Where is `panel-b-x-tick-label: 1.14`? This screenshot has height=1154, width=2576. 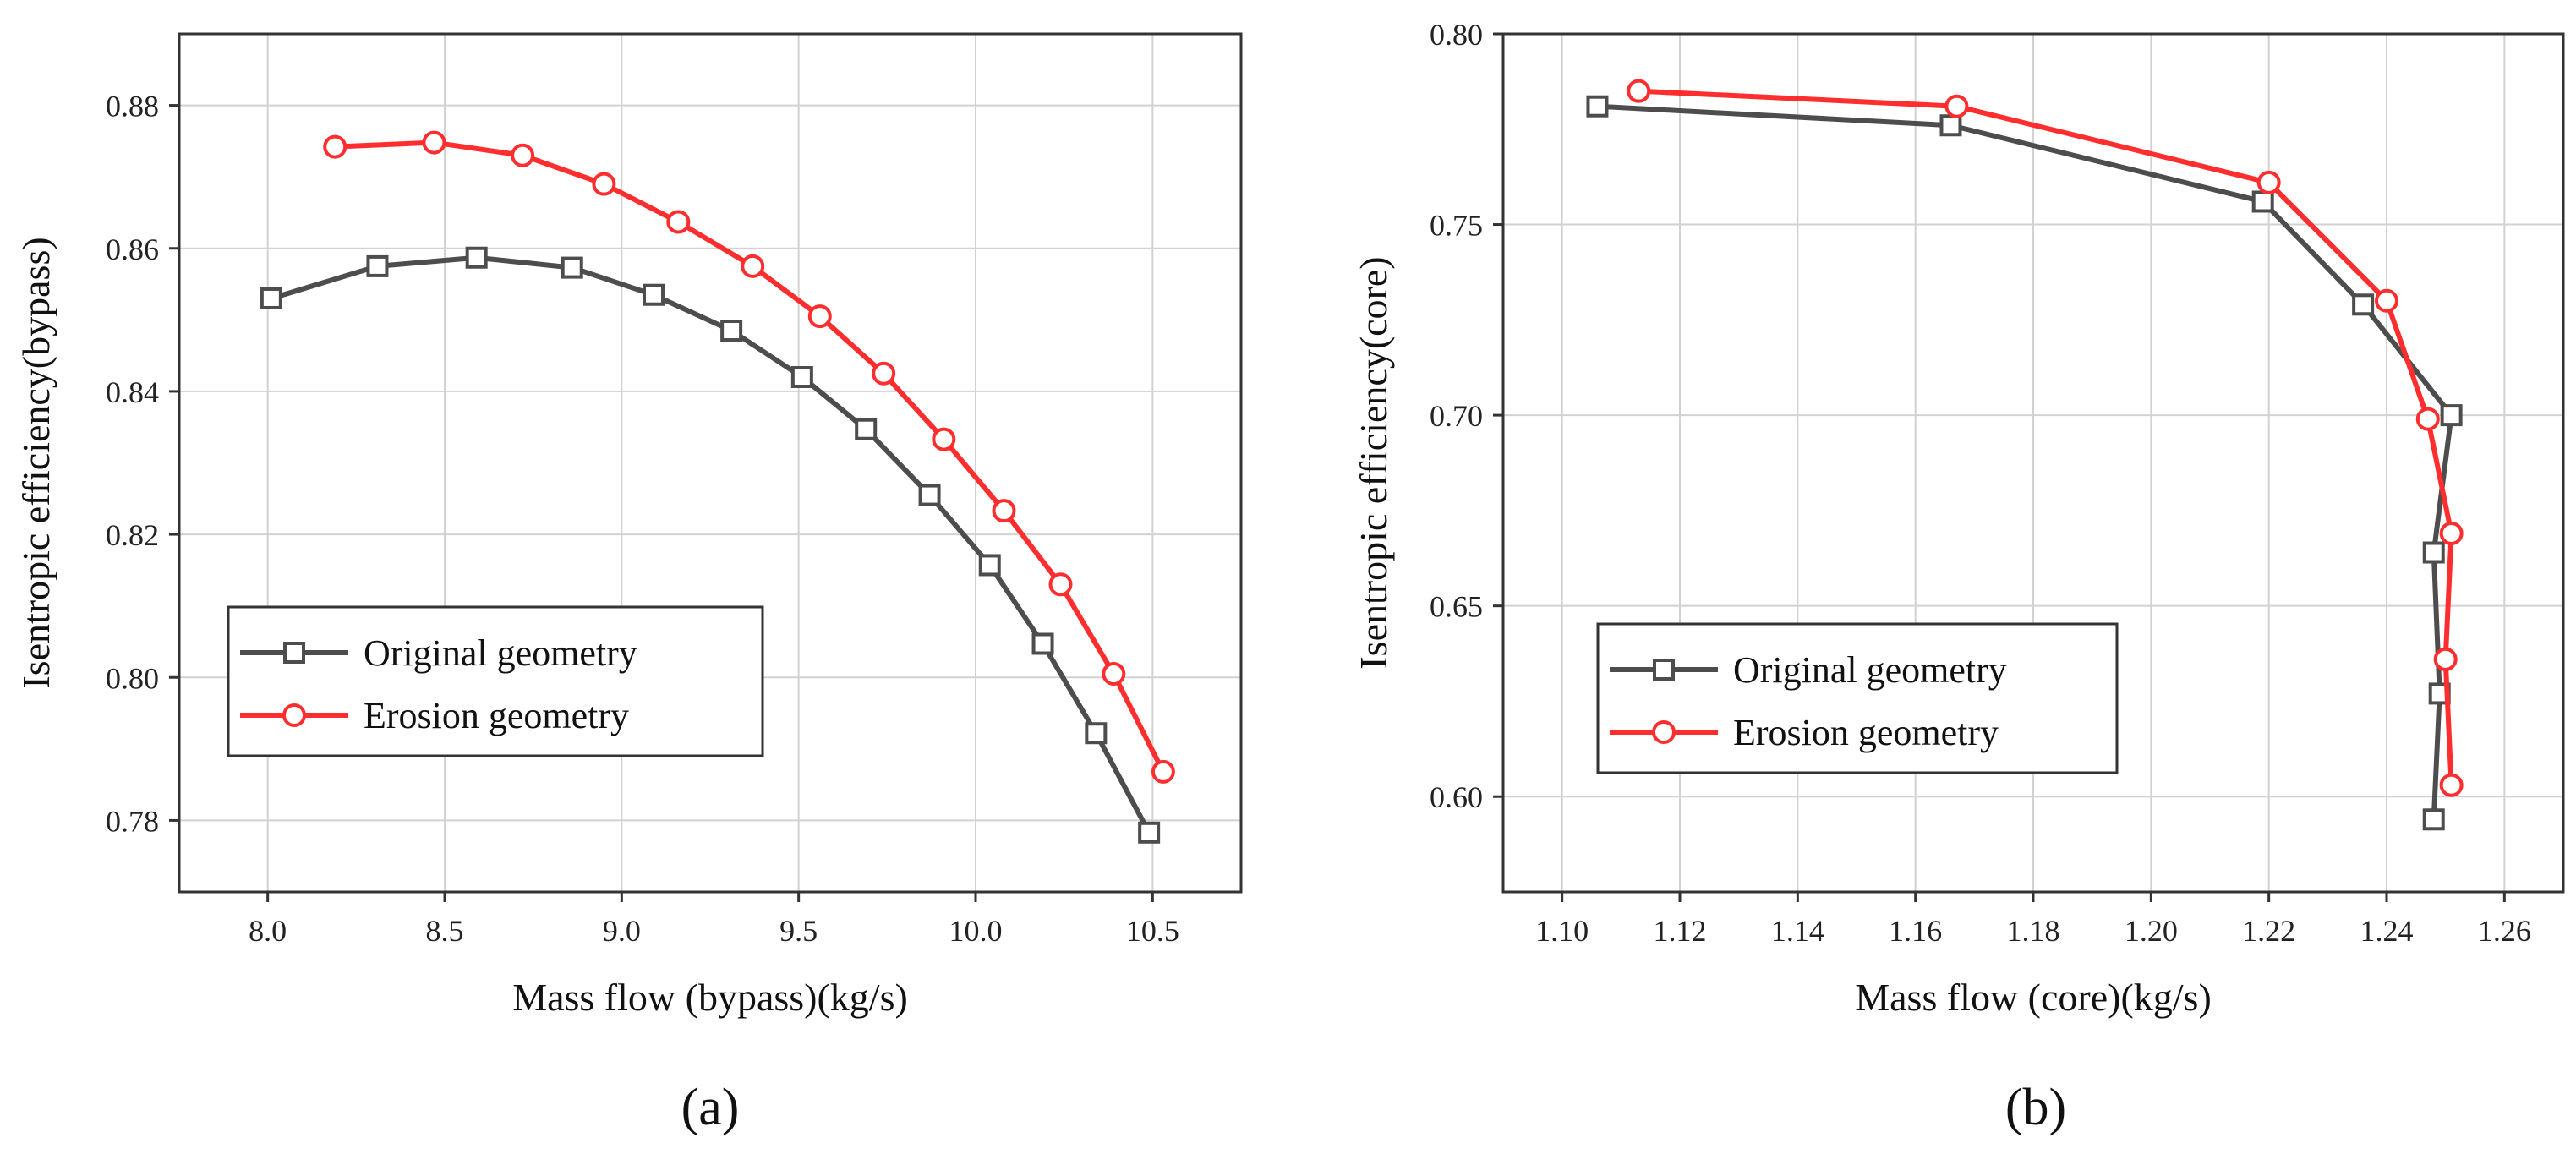
panel-b-x-tick-label: 1.14 is located at coordinates (1798, 931).